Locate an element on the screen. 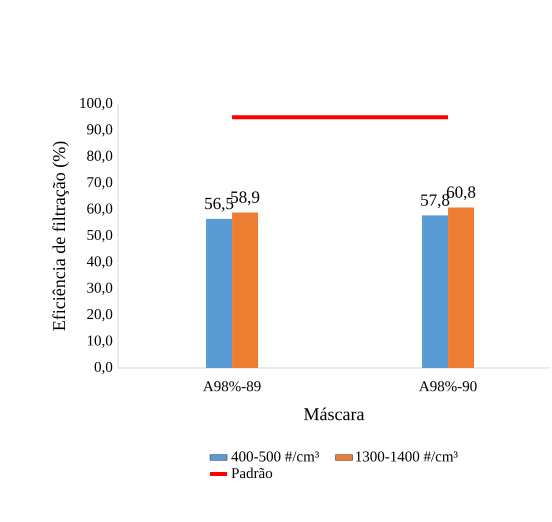  y-tick-label: 60,0 is located at coordinates (99, 209).